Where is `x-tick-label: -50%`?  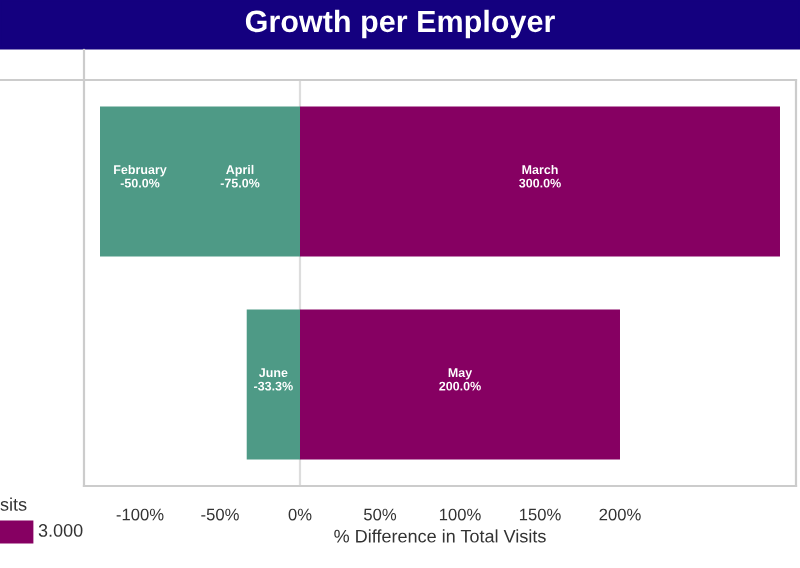 x-tick-label: -50% is located at coordinates (220, 514).